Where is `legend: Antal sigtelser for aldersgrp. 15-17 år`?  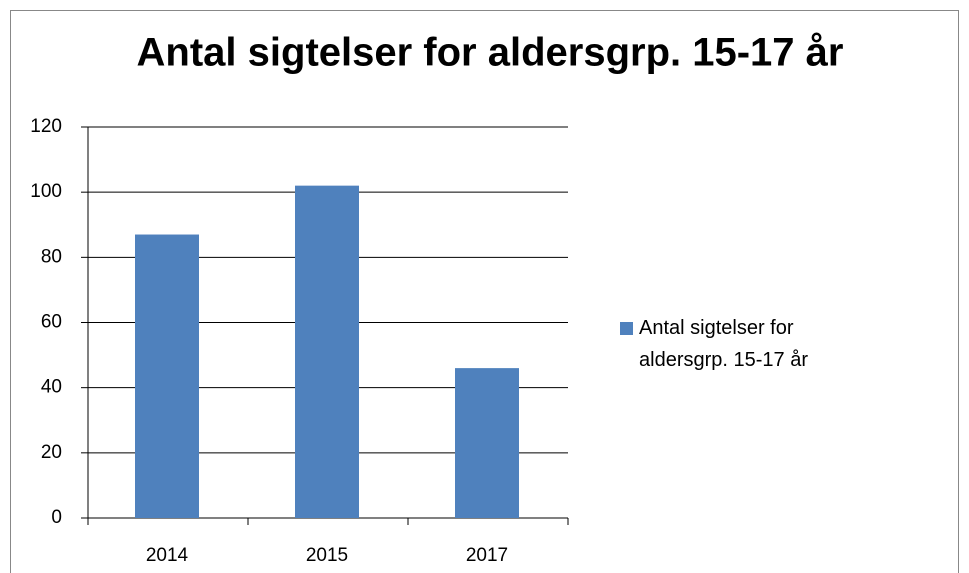
legend: Antal sigtelser for aldersgrp. 15-17 år is located at coordinates (720, 344).